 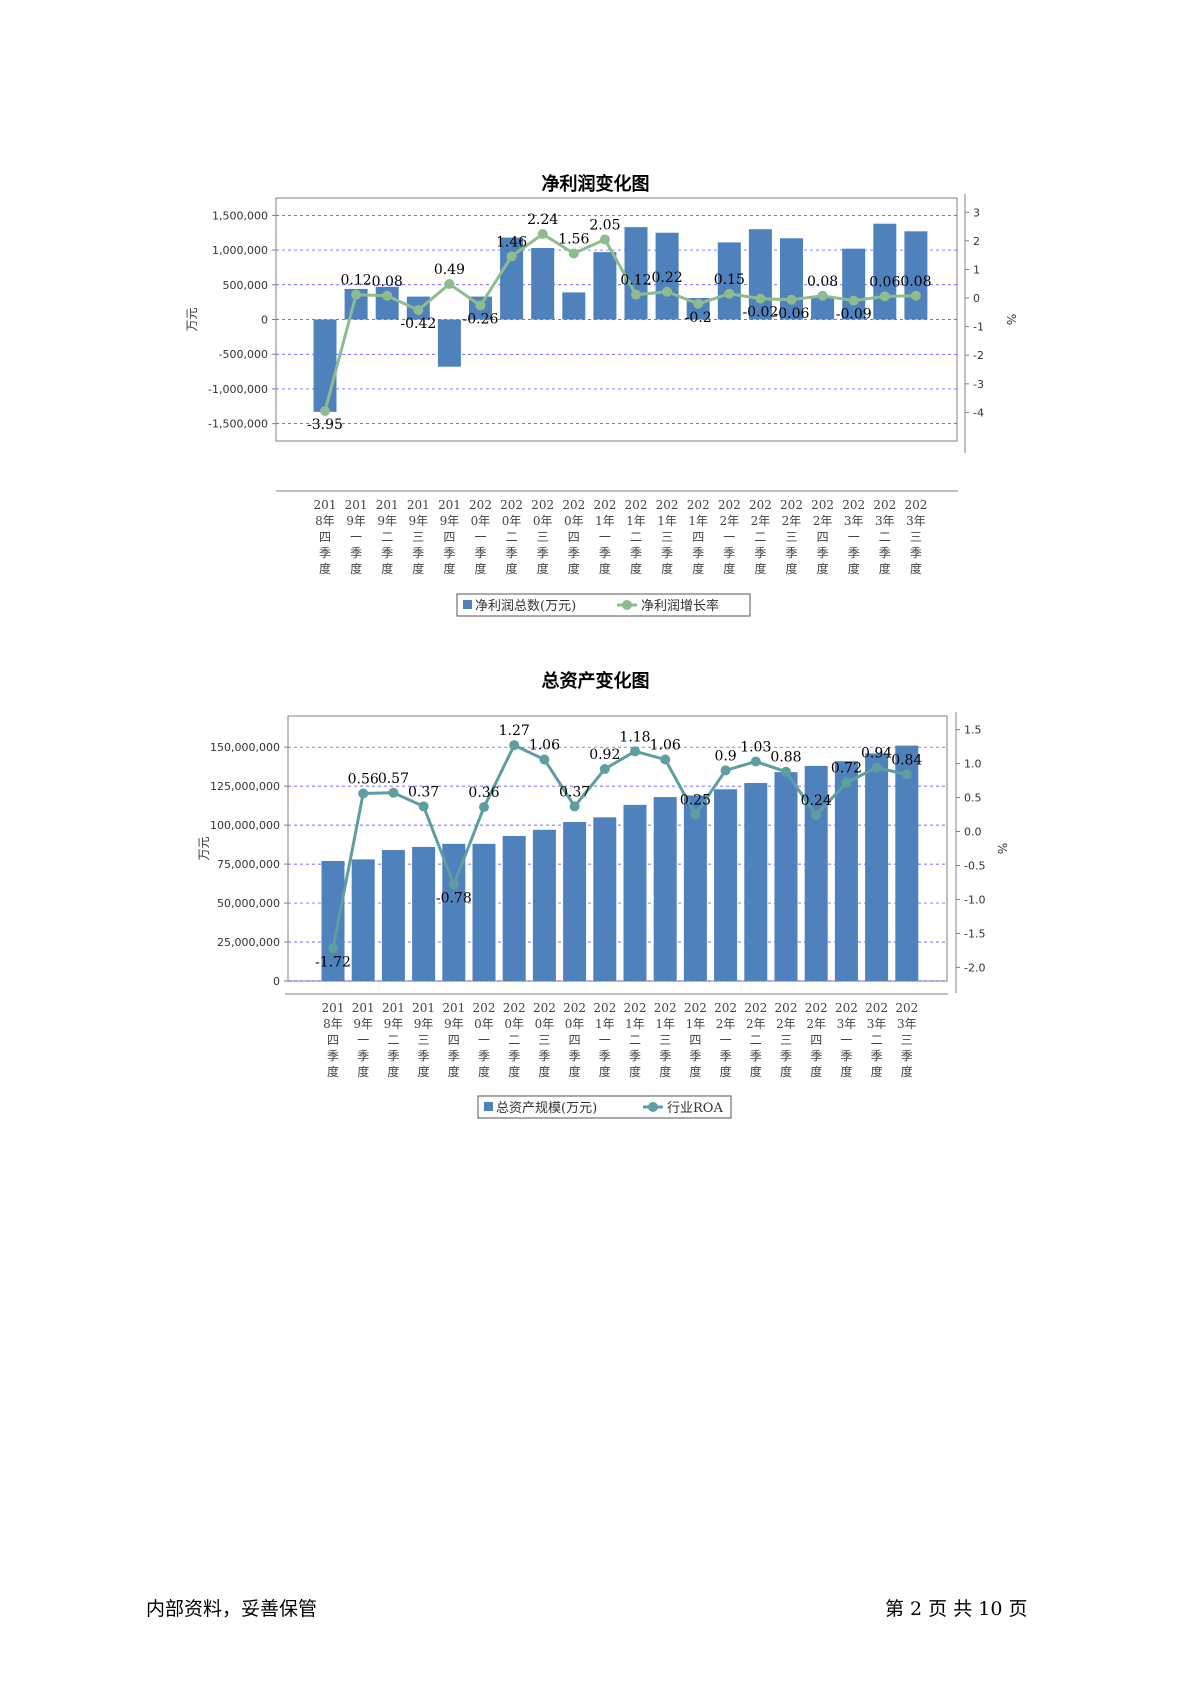 I want to click on data-label: 0.08, so click(x=387, y=282).